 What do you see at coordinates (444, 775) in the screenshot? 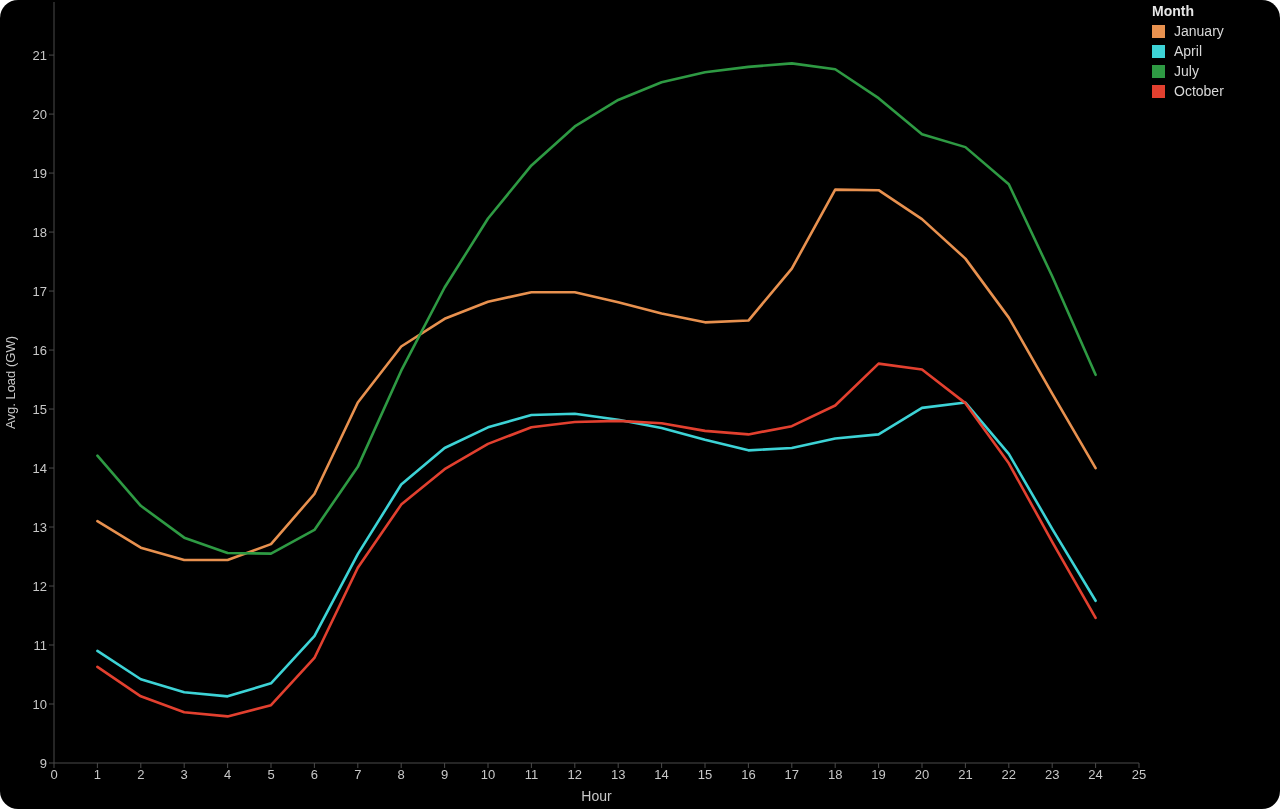
I see `x-tick-label: 9` at bounding box center [444, 775].